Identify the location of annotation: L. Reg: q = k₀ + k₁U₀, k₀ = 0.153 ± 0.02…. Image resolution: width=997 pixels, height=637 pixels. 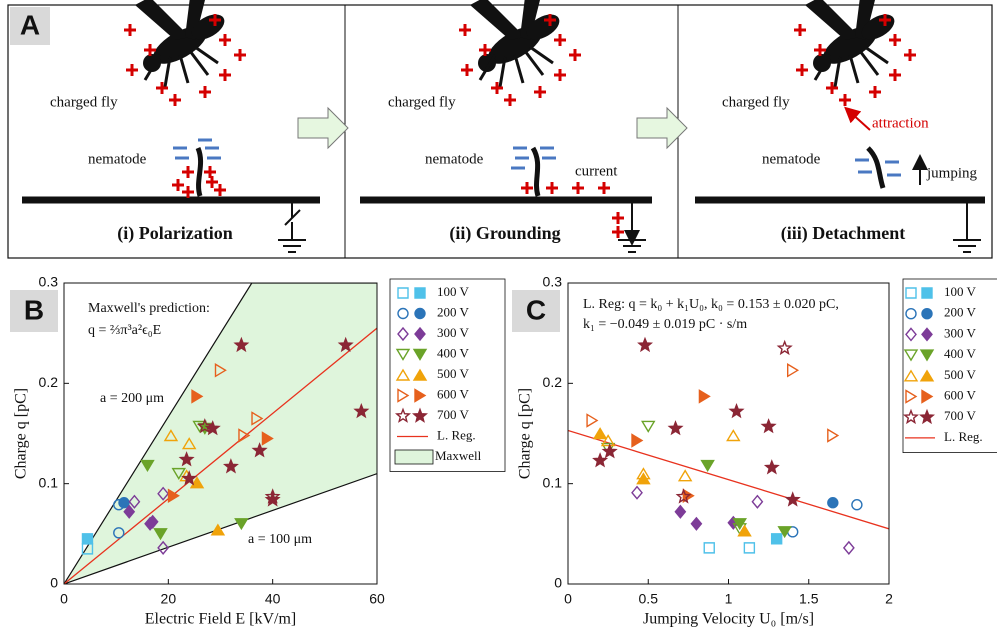
(711, 304).